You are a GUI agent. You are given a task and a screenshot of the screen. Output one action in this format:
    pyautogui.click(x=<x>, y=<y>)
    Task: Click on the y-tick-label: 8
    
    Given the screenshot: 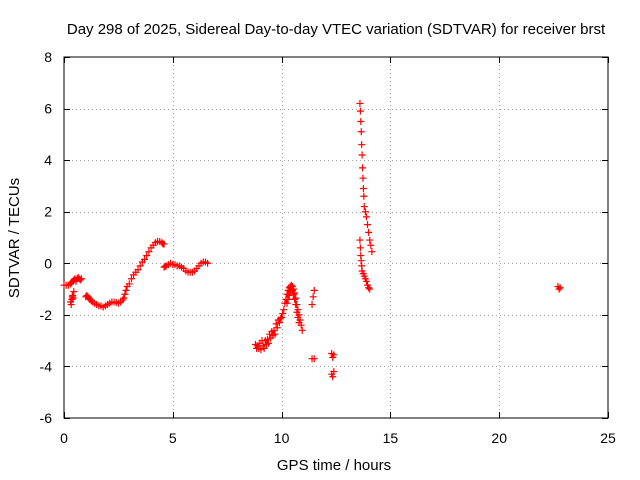 What is the action you would take?
    pyautogui.click(x=48, y=57)
    